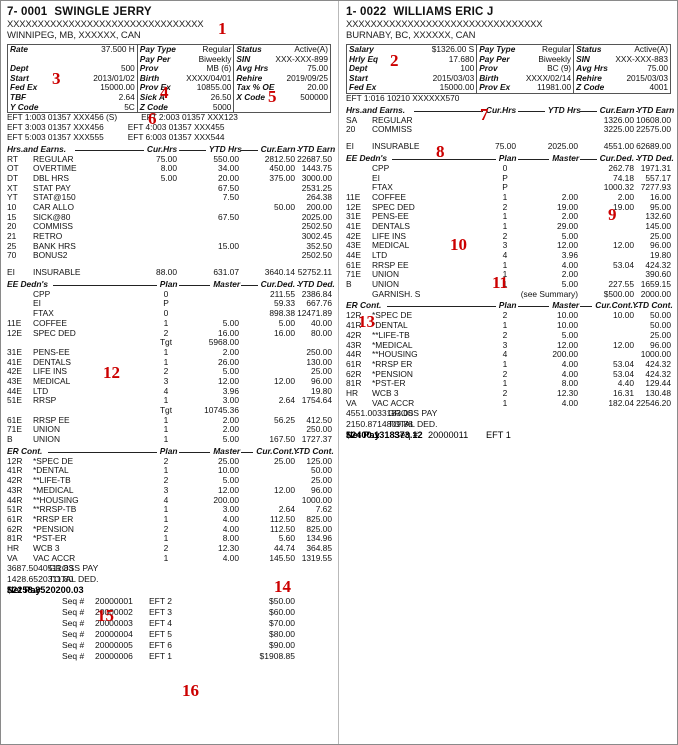  What do you see at coordinates (51, 419) in the screenshot?
I see `ee-deduction-row-left-label: RRSP EE` at bounding box center [51, 419].